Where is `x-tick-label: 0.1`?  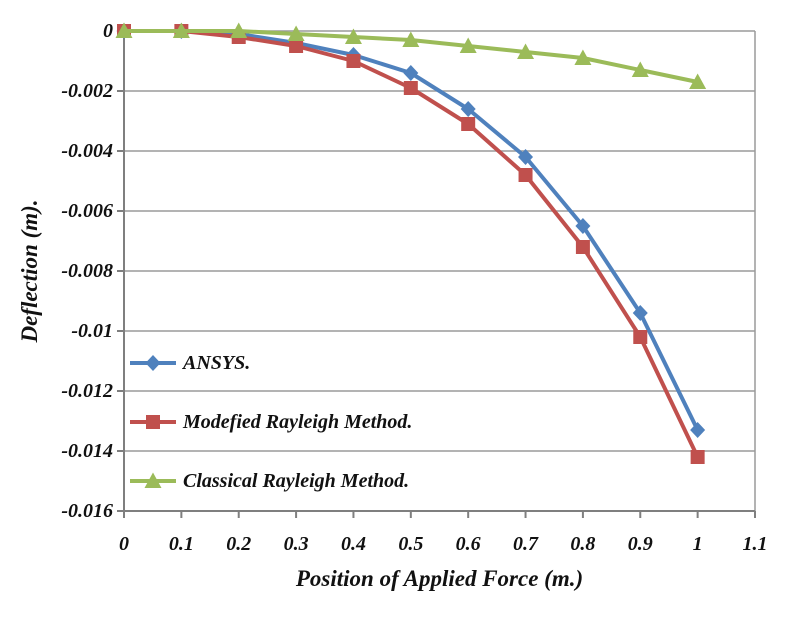
x-tick-label: 0.1 is located at coordinates (181, 544).